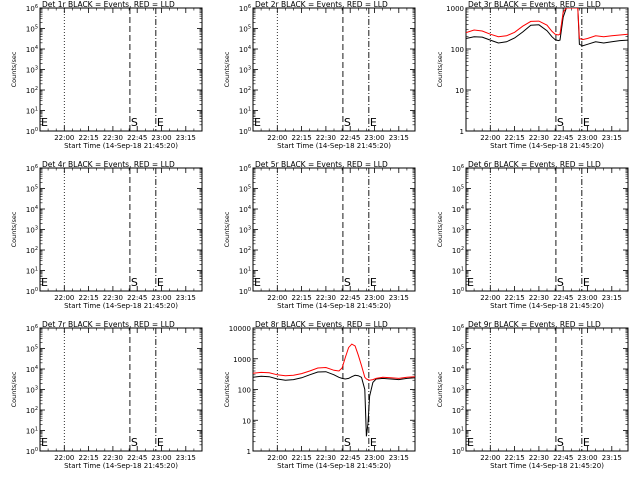 The width and height of the screenshot is (640, 480). Describe the element at coordinates (246, 421) in the screenshot. I see `y-tick-label: 10` at that location.